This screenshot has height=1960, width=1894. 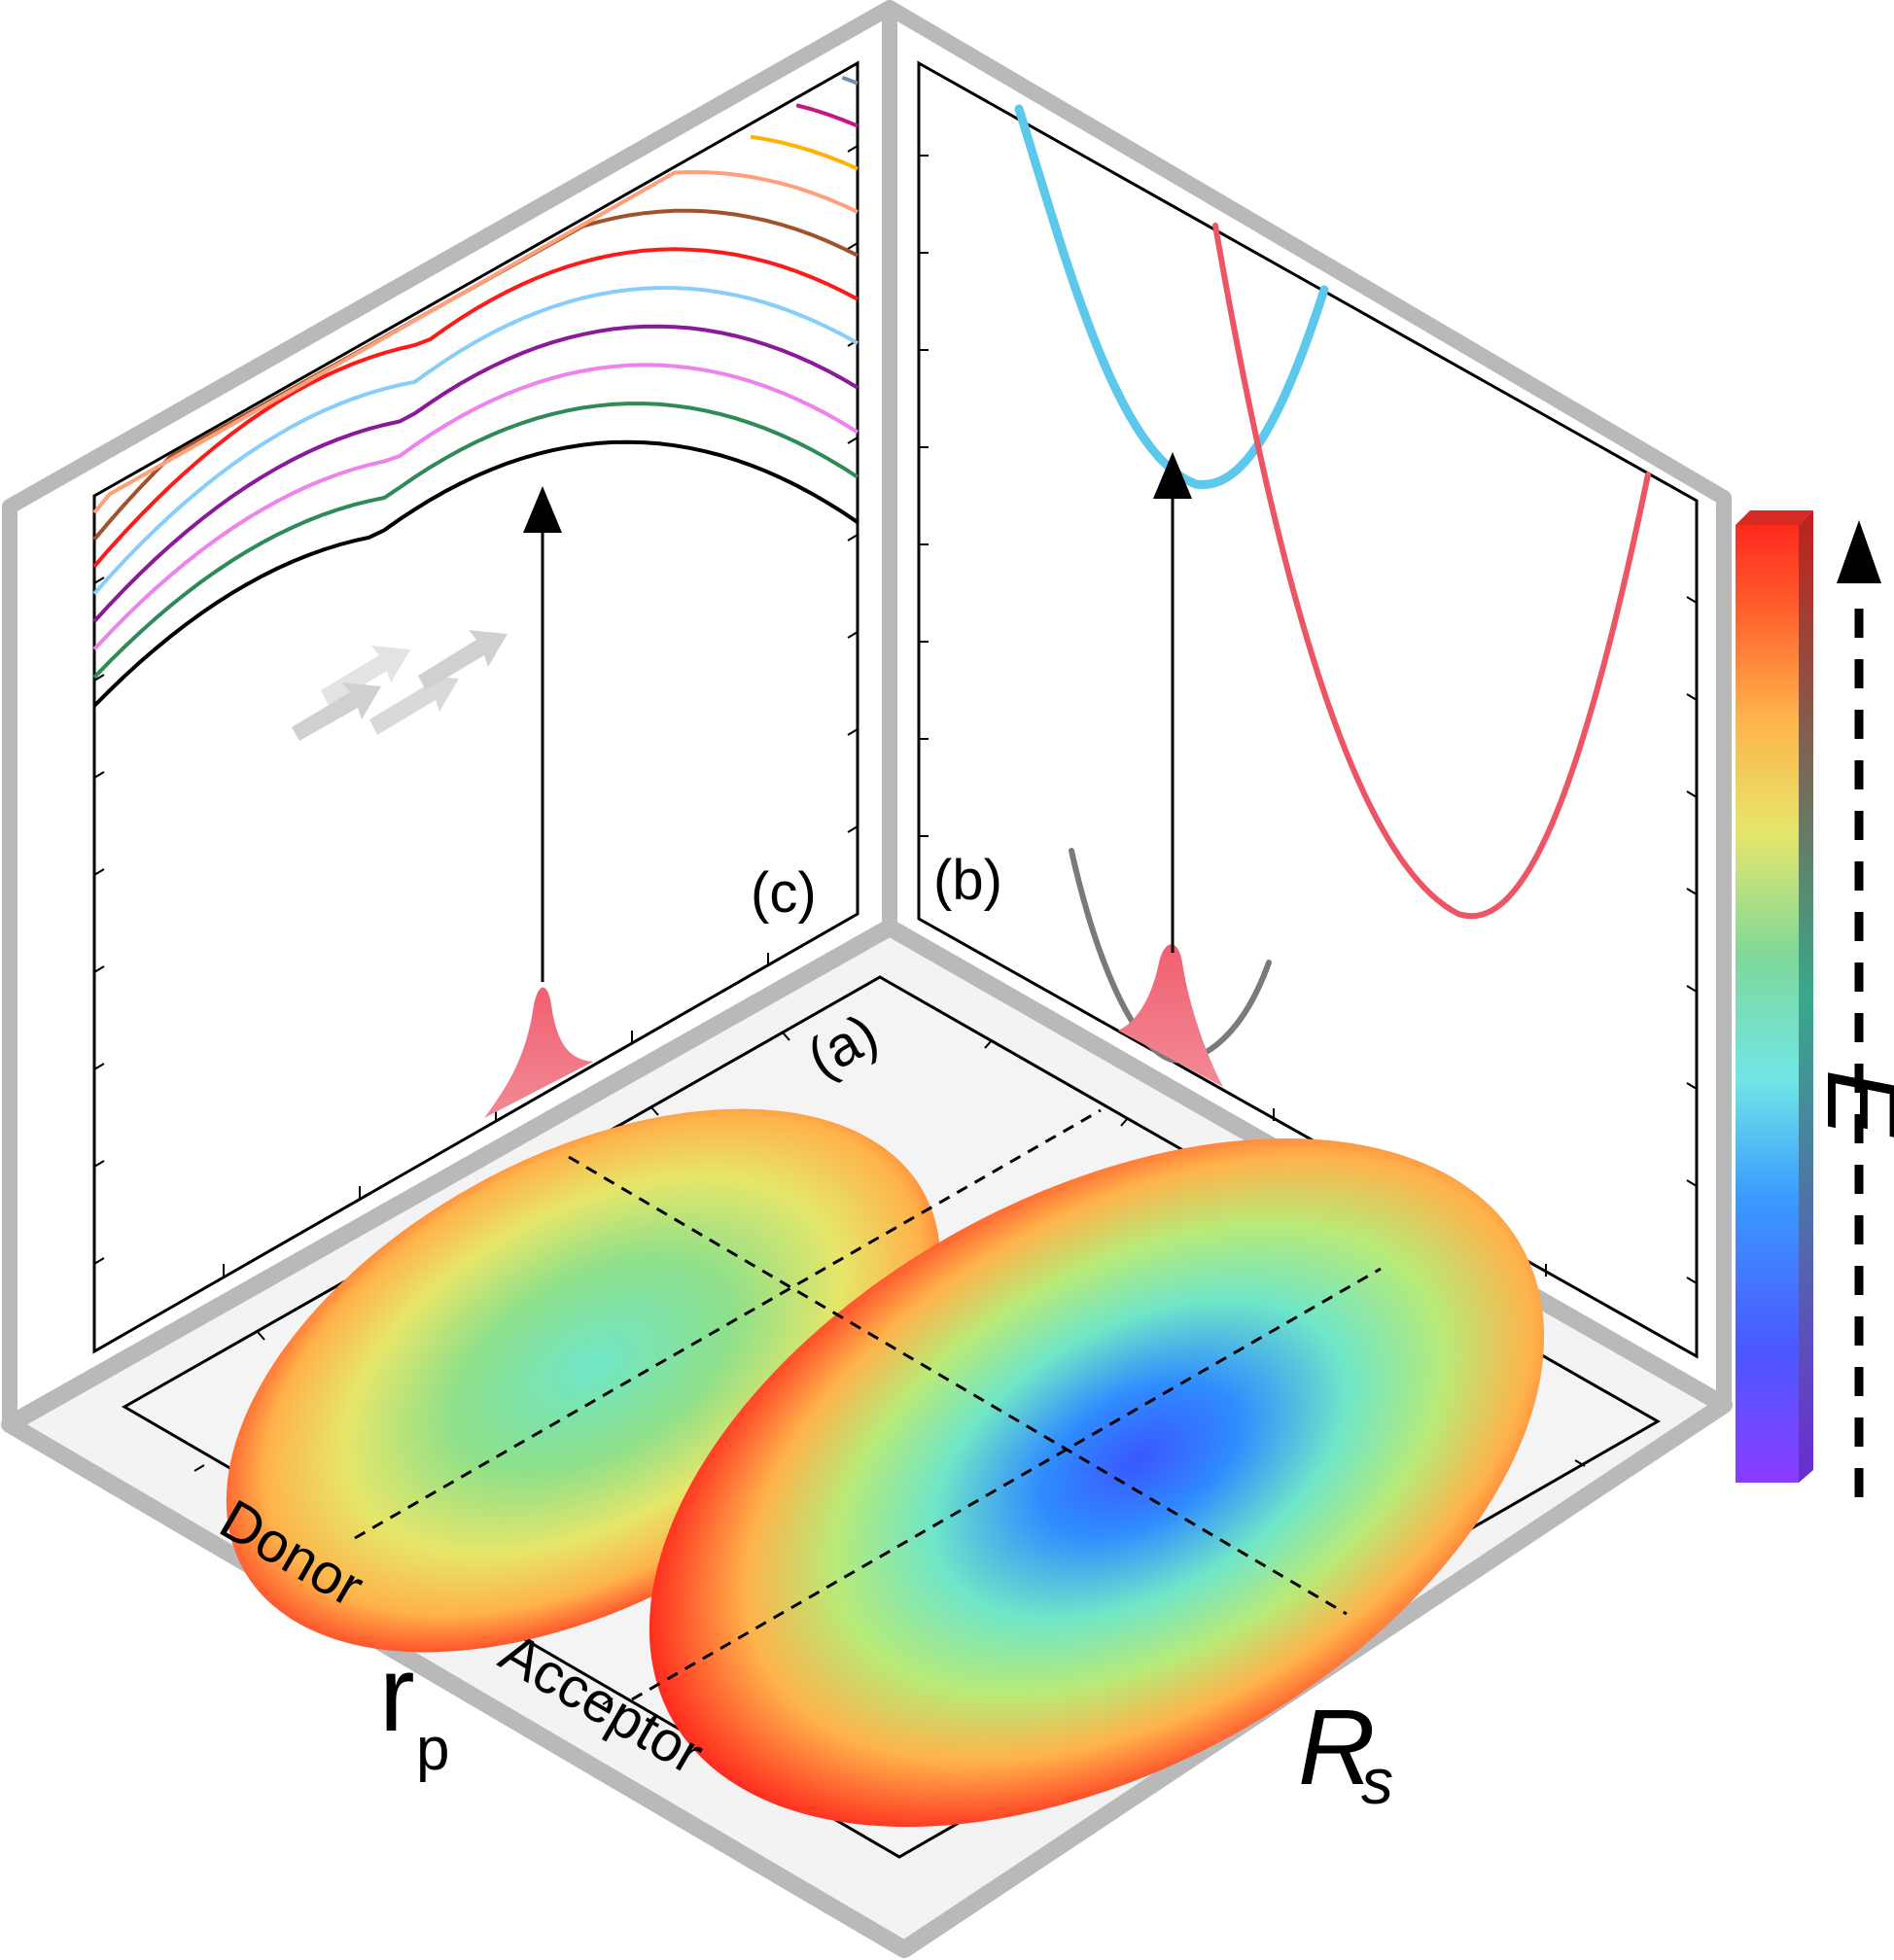 I want to click on red-parabola, so click(x=1431, y=571).